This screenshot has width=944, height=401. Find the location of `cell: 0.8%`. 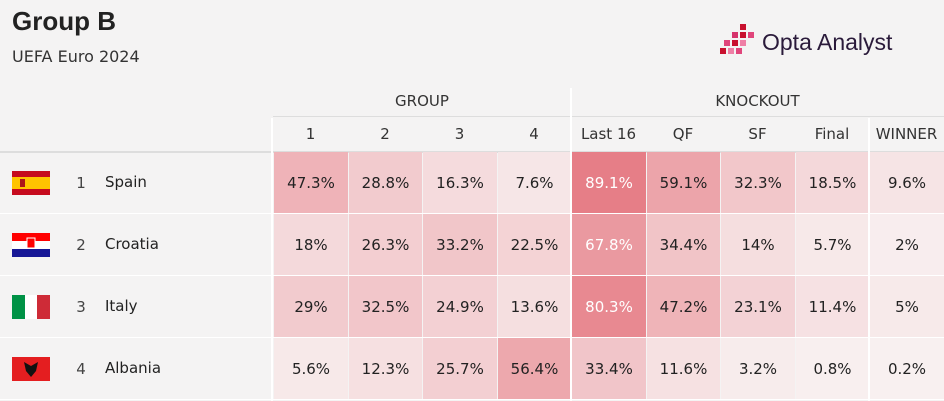

cell: 0.8% is located at coordinates (832, 368).